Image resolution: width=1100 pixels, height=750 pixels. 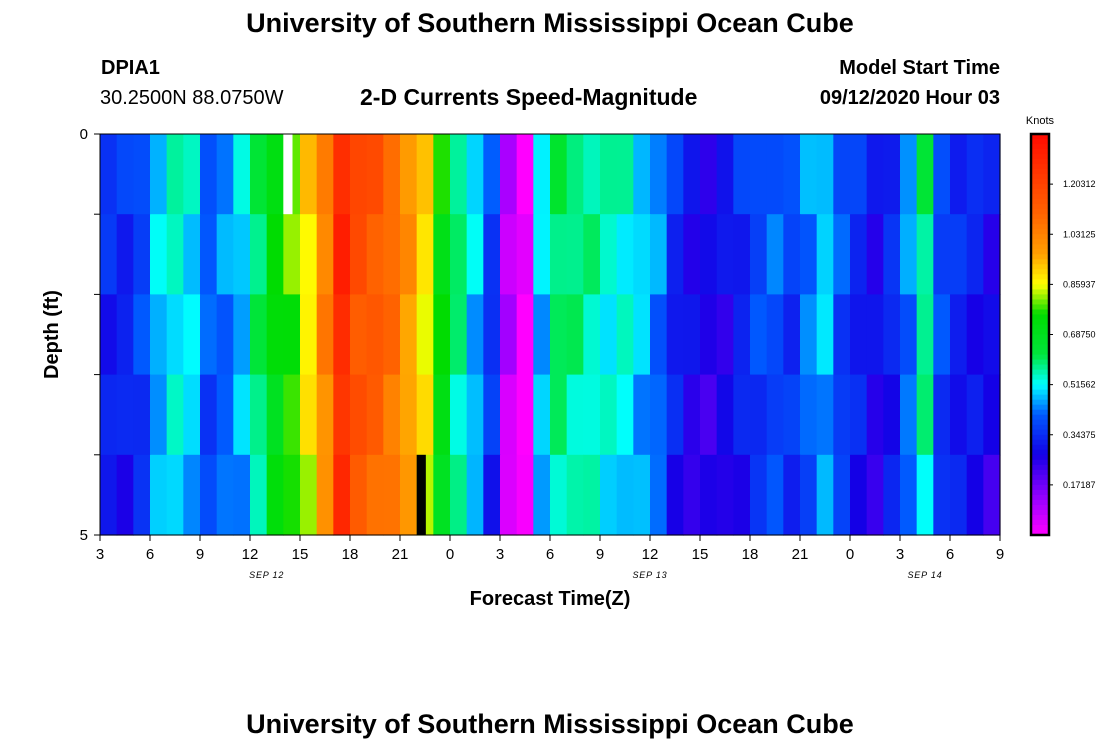 I want to click on x-tick-label: 6, so click(x=550, y=554).